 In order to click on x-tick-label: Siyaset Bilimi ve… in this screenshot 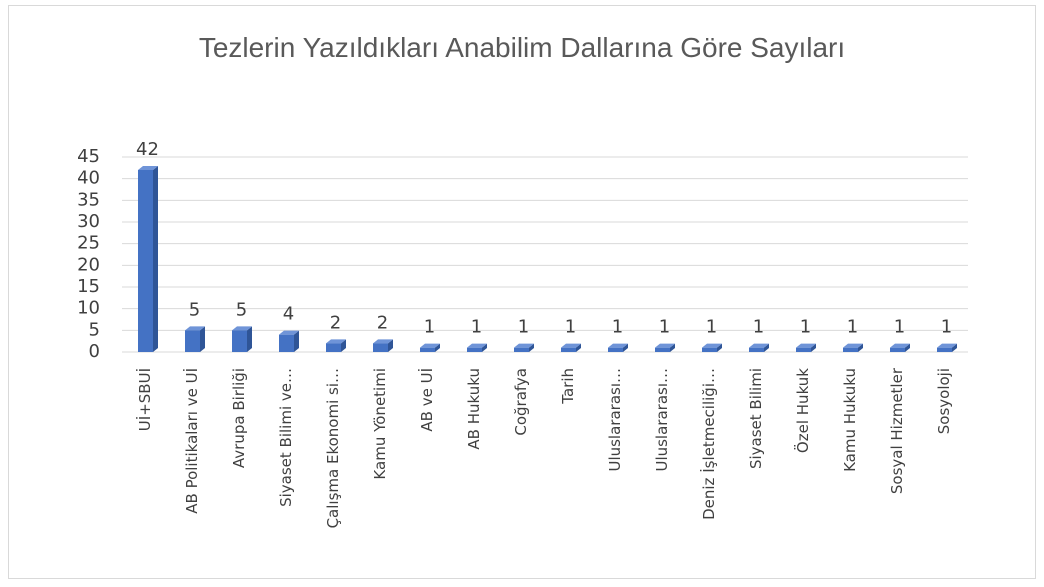, I will do `click(286, 437)`.